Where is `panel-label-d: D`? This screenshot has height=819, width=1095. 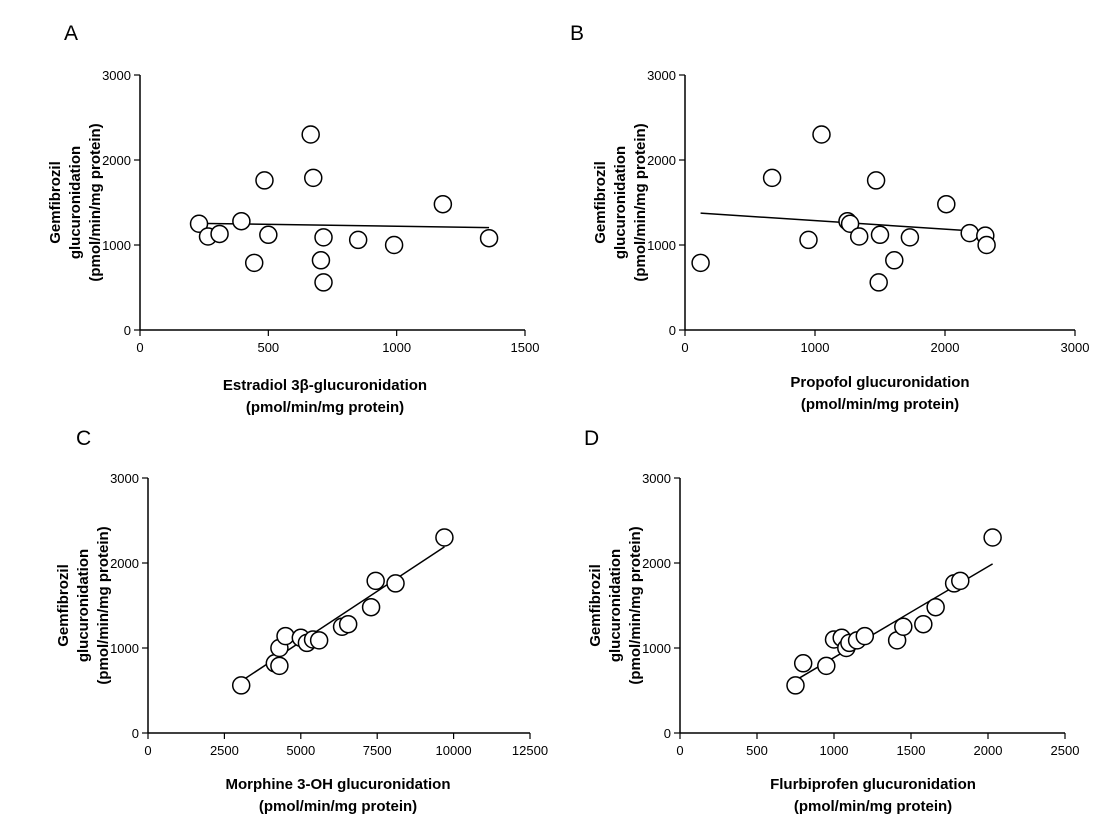
panel-label-d: D is located at coordinates (591, 438).